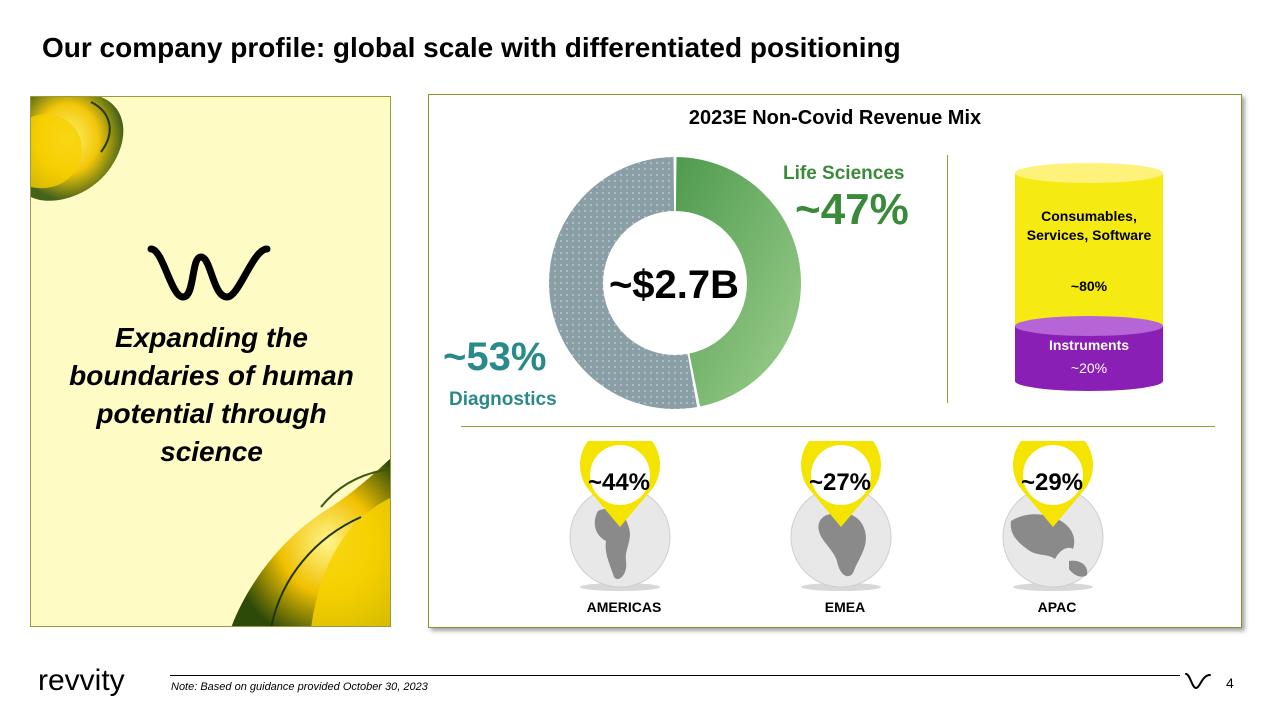  What do you see at coordinates (841, 516) in the screenshot?
I see `globe-emea-icon` at bounding box center [841, 516].